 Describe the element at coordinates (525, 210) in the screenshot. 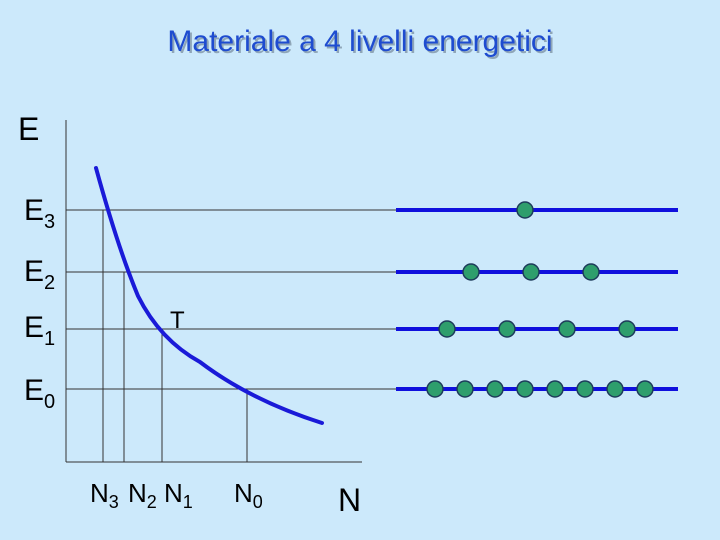

I see `atom-e3` at that location.